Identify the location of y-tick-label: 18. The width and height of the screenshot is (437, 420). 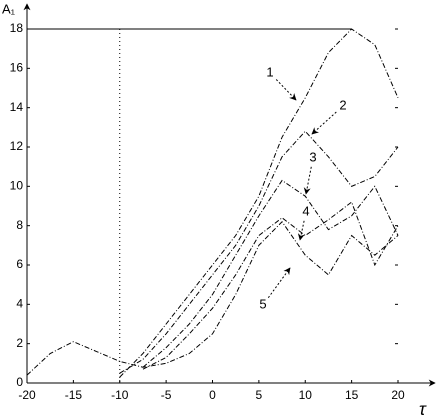
(17, 28).